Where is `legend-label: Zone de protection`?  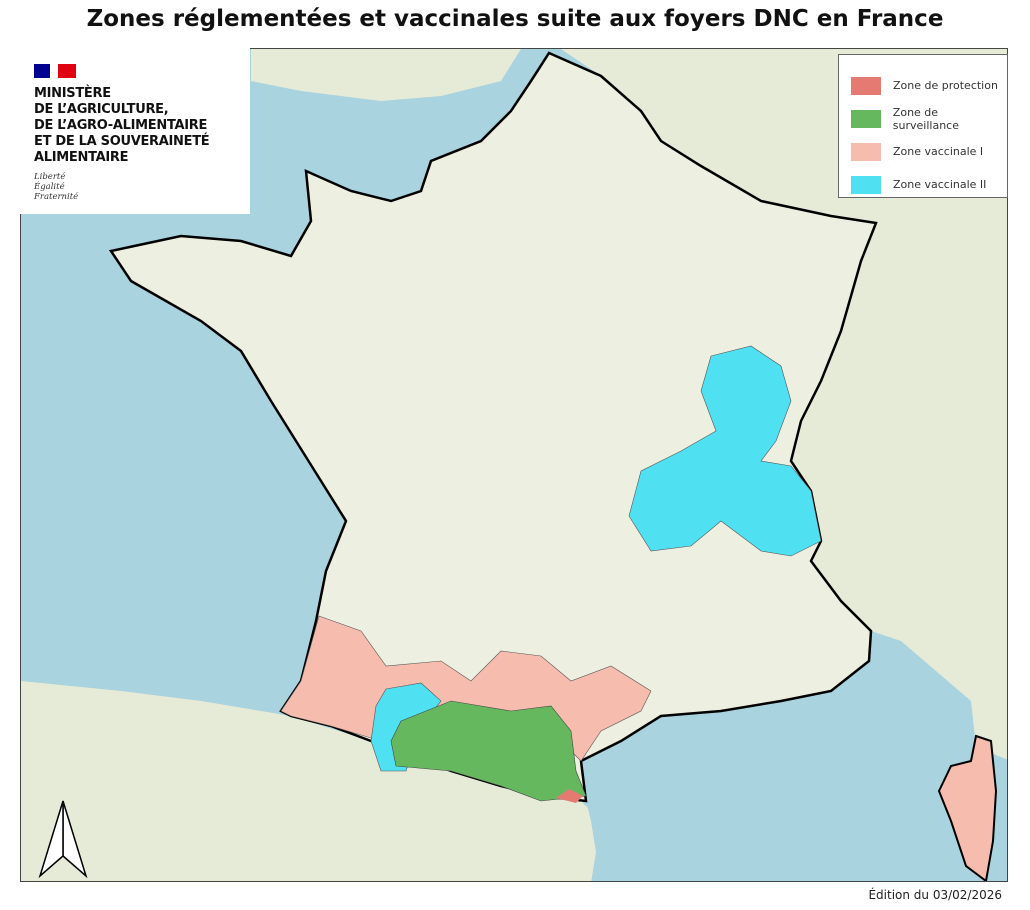
legend-label: Zone de protection is located at coordinates (945, 85).